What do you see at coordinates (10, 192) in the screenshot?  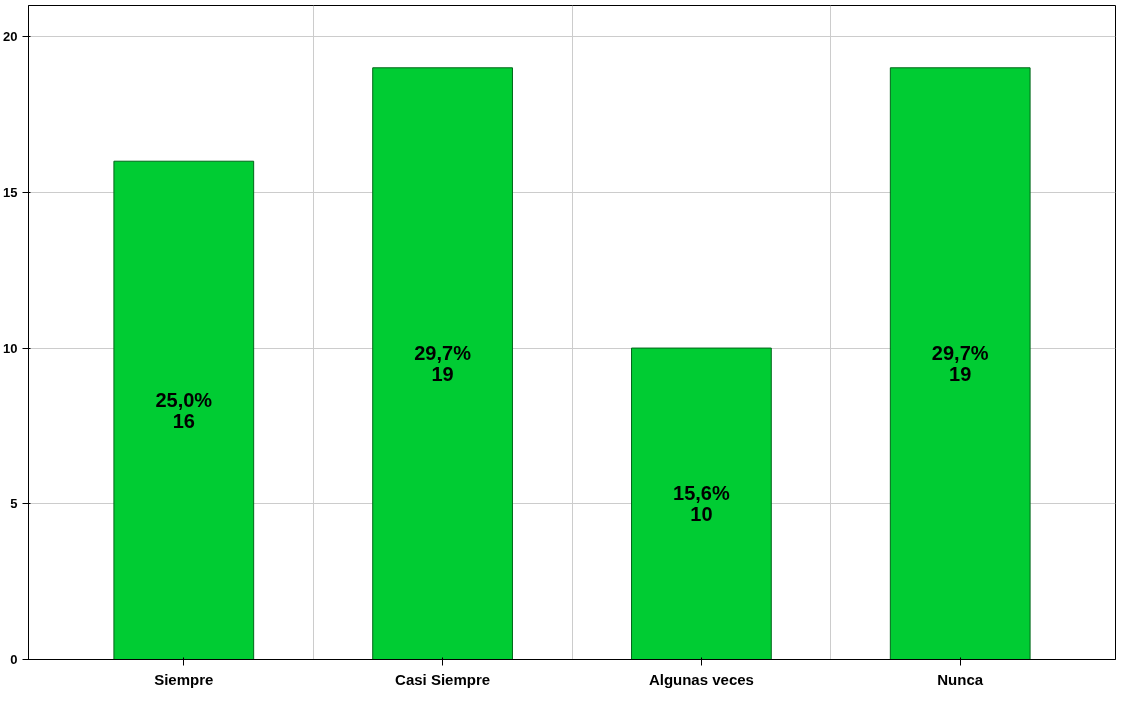 I see `y-tick-label: 15` at bounding box center [10, 192].